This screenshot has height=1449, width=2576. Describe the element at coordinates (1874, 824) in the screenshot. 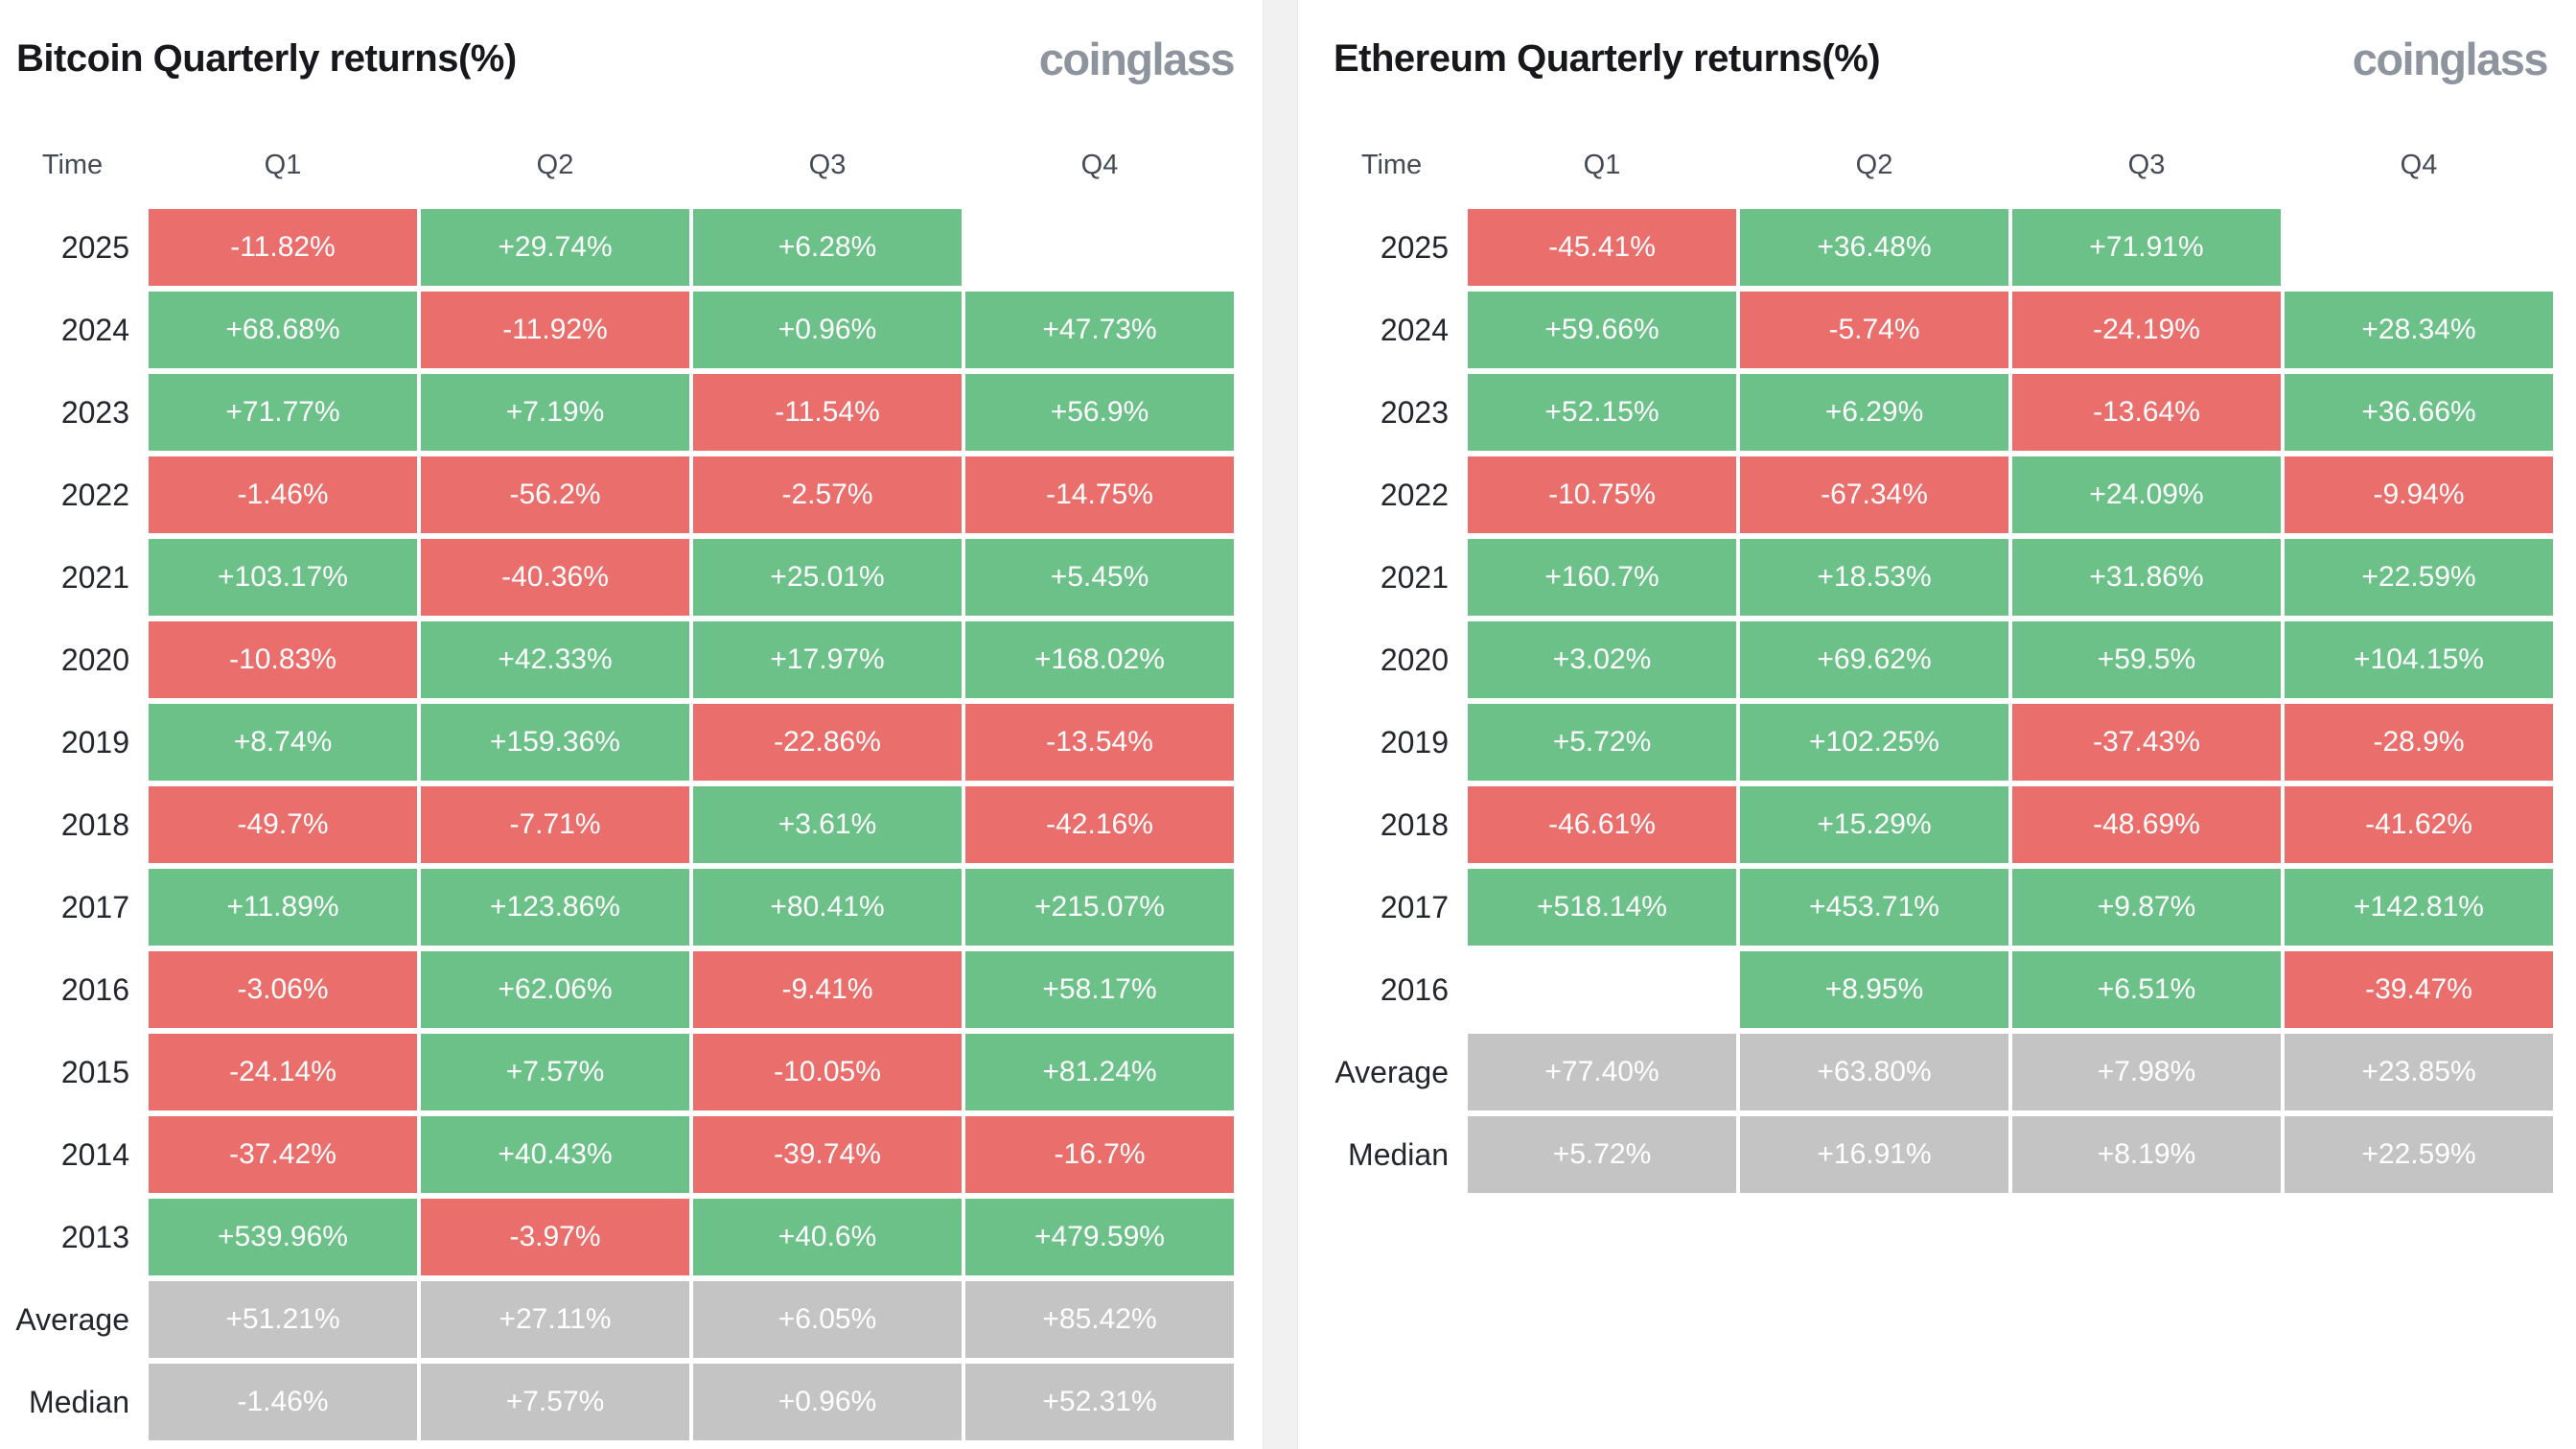

I see `return-cell: +15.29%` at that location.